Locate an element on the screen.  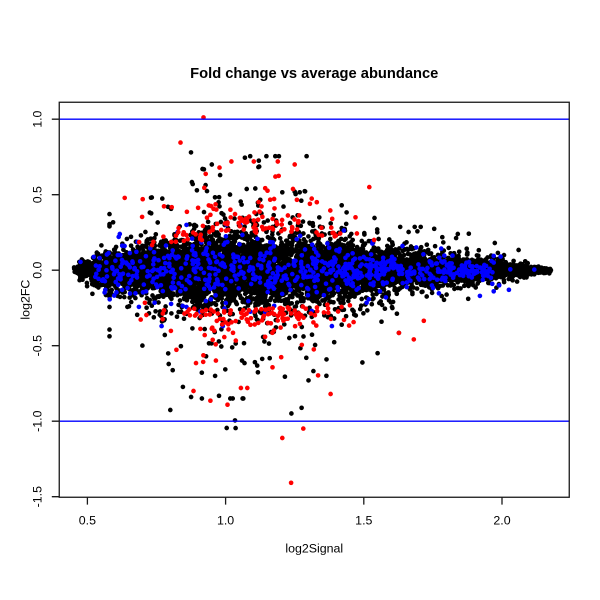
svg-text: 0.0 is located at coordinates (38, 269).